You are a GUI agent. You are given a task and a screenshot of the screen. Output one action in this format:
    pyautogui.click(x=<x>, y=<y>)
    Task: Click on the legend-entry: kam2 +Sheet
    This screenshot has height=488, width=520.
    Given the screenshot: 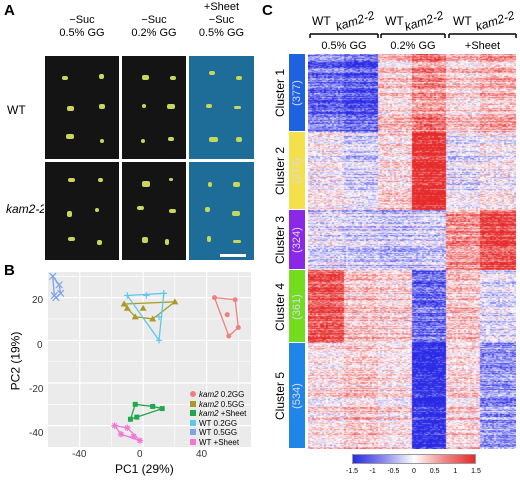 What is the action you would take?
    pyautogui.click(x=218, y=414)
    